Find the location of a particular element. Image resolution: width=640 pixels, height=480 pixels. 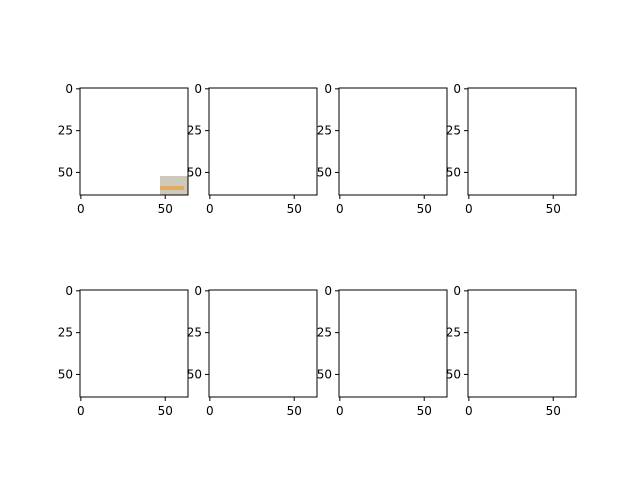

subplot-1-0: 0 50 0 25 50 is located at coordinates (123, 351).